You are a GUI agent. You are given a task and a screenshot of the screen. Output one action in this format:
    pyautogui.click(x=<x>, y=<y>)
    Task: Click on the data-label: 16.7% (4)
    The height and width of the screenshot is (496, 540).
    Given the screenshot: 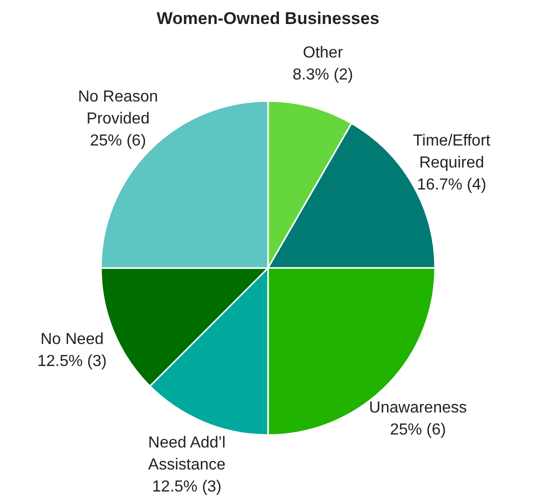 What is the action you would take?
    pyautogui.click(x=451, y=185)
    